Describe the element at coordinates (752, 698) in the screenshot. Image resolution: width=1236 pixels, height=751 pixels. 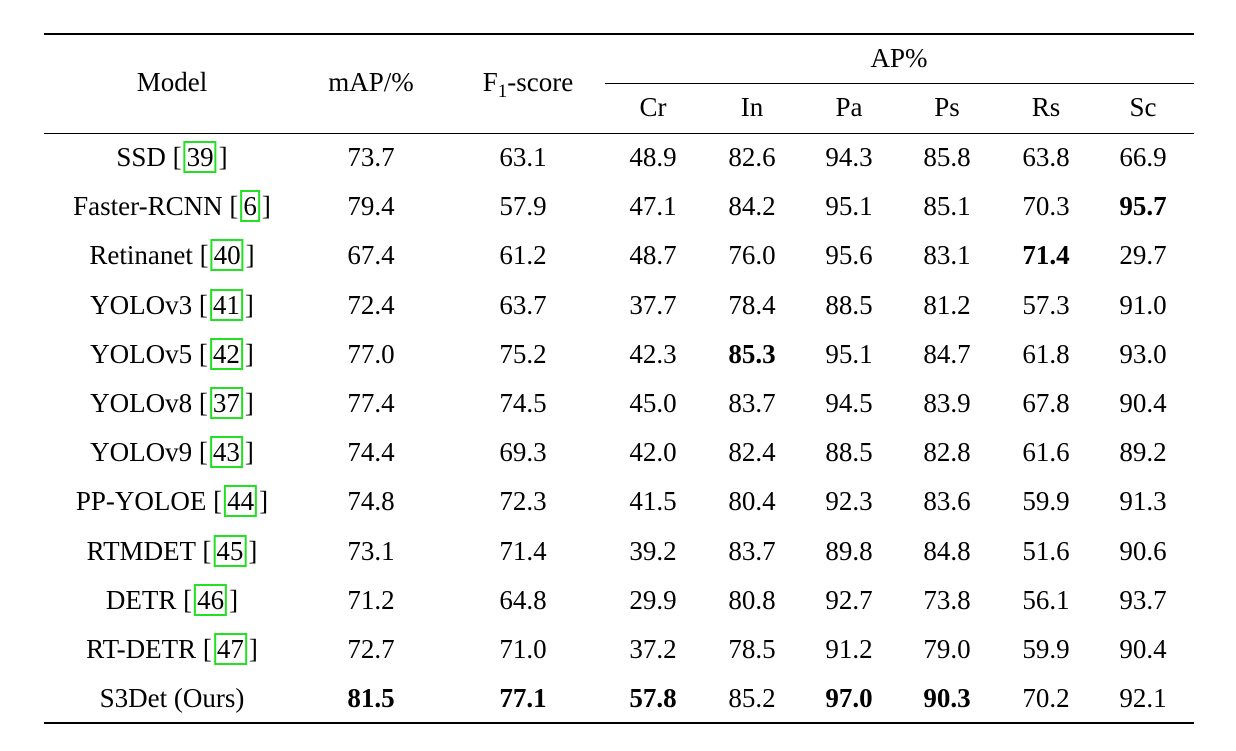
I see `value-cell: 85.2` at that location.